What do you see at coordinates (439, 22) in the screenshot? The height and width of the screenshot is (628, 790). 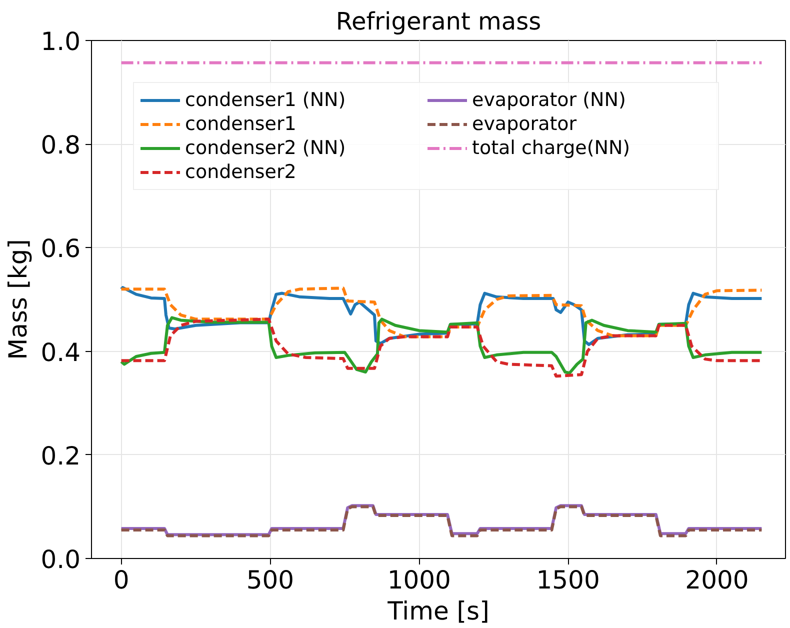 I see `chart-title: Refrigerant mass` at bounding box center [439, 22].